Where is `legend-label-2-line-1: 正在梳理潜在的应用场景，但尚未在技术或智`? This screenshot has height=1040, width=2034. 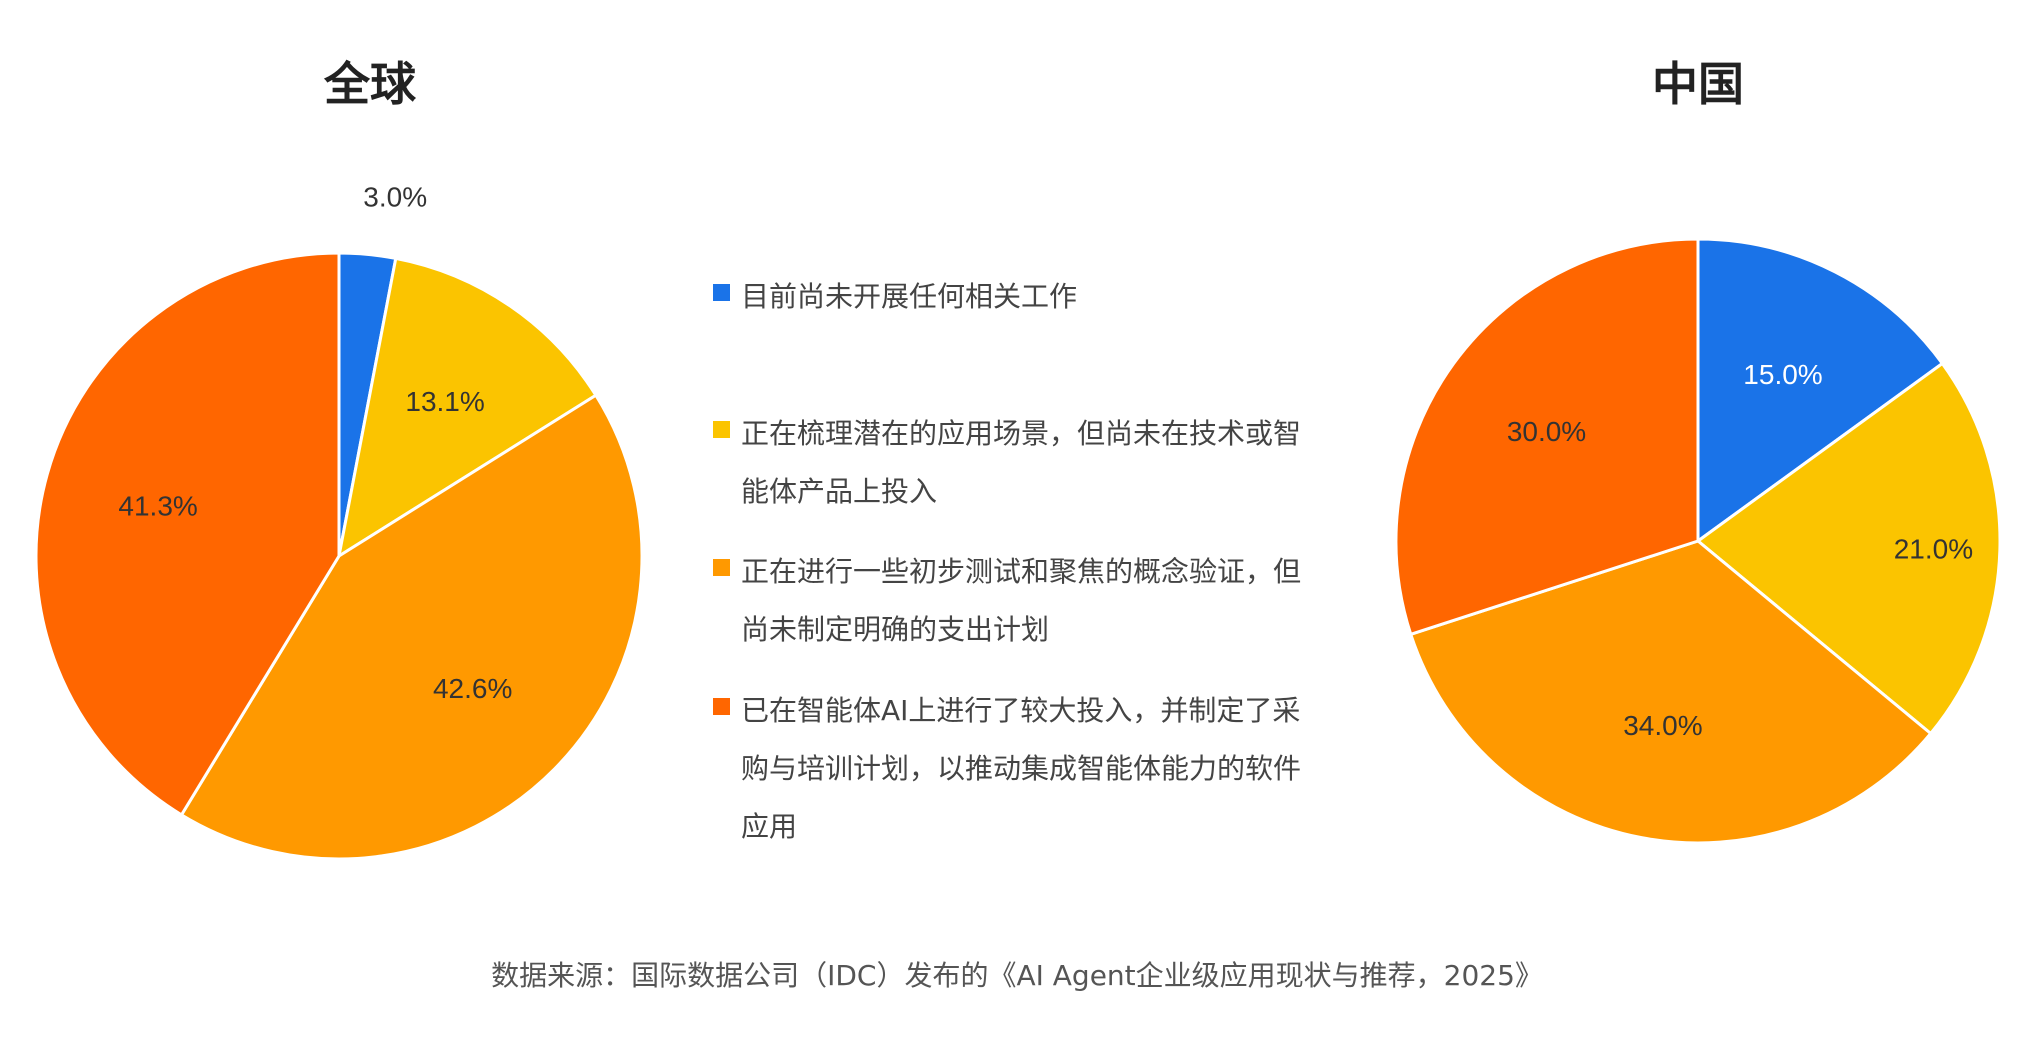
legend-label-2-line-1: 正在梳理潜在的应用场景，但尚未在技术或智 is located at coordinates (1021, 433).